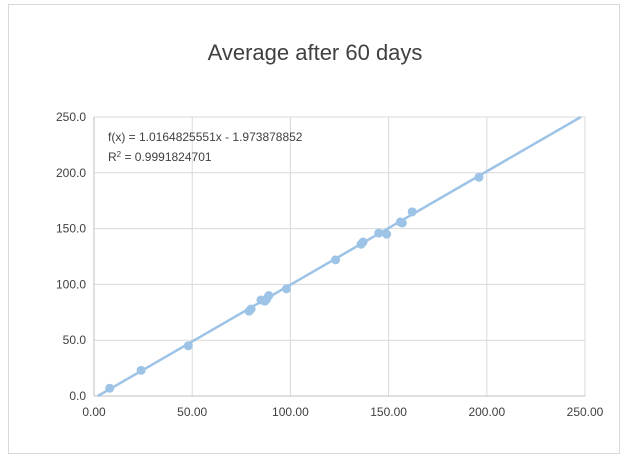  What do you see at coordinates (71, 229) in the screenshot?
I see `y-tick-label: 150.0` at bounding box center [71, 229].